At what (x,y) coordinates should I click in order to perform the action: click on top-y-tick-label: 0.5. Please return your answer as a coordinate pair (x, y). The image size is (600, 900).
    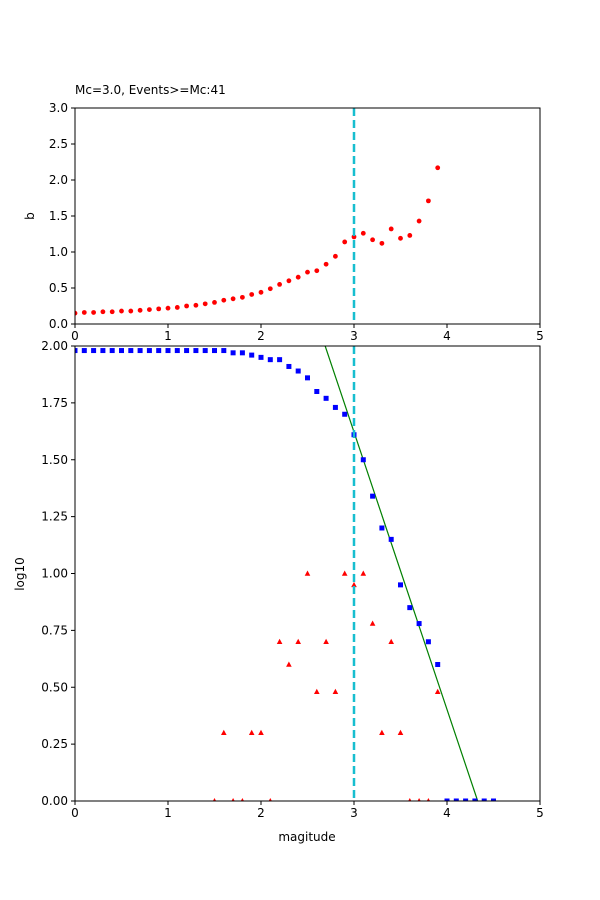
    Looking at the image, I should click on (58, 288).